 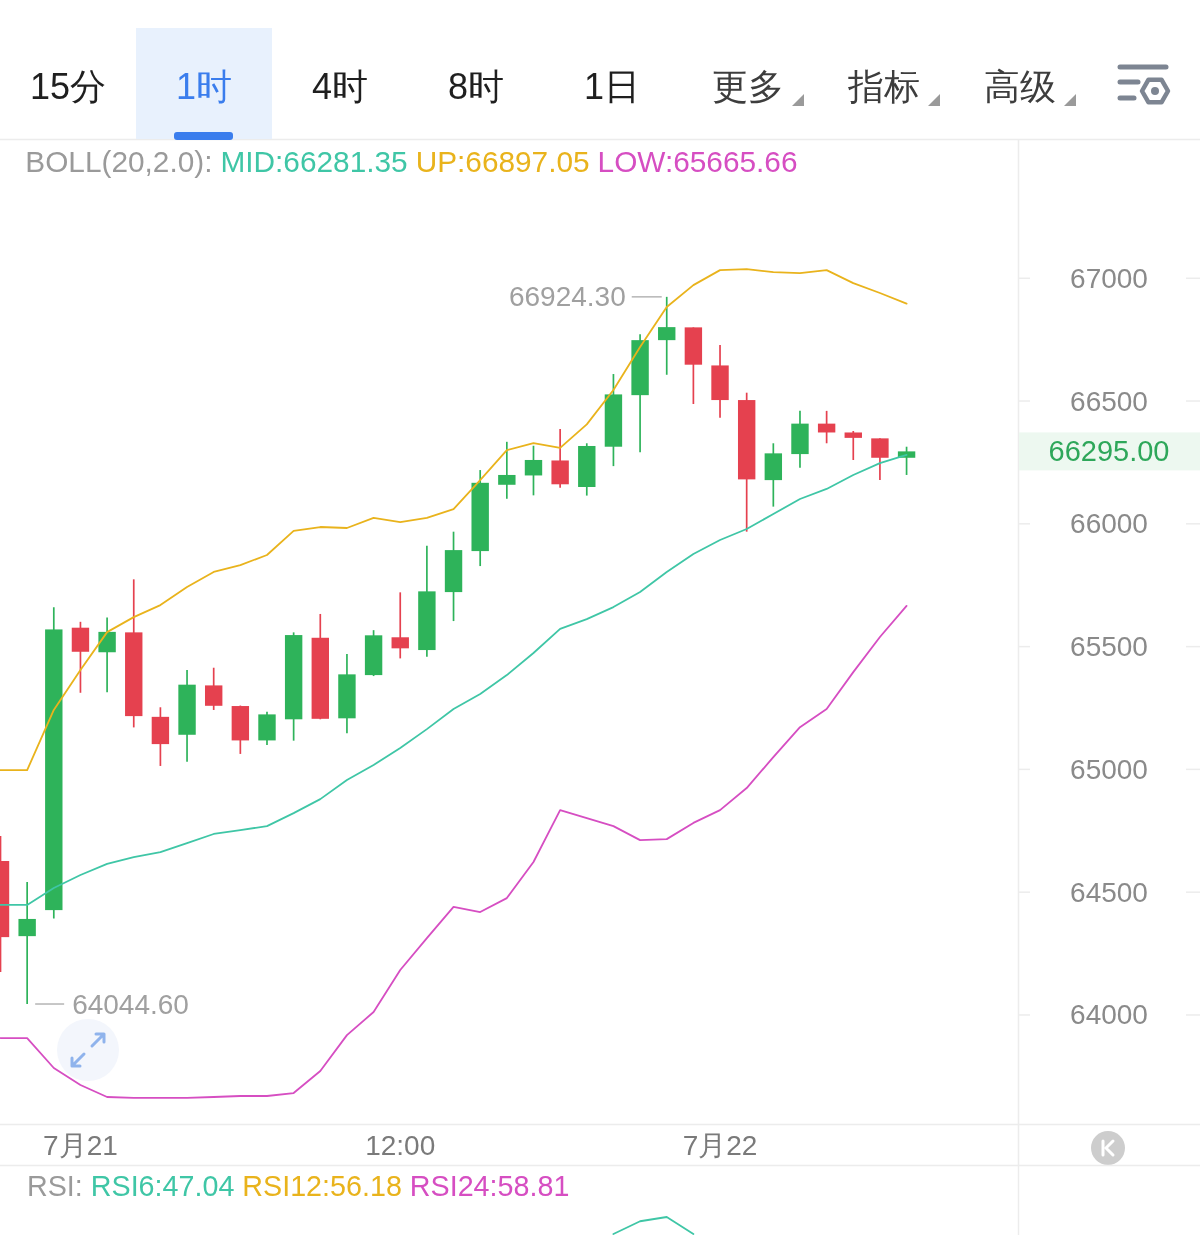 I want to click on text: 更多, so click(x=748, y=86).